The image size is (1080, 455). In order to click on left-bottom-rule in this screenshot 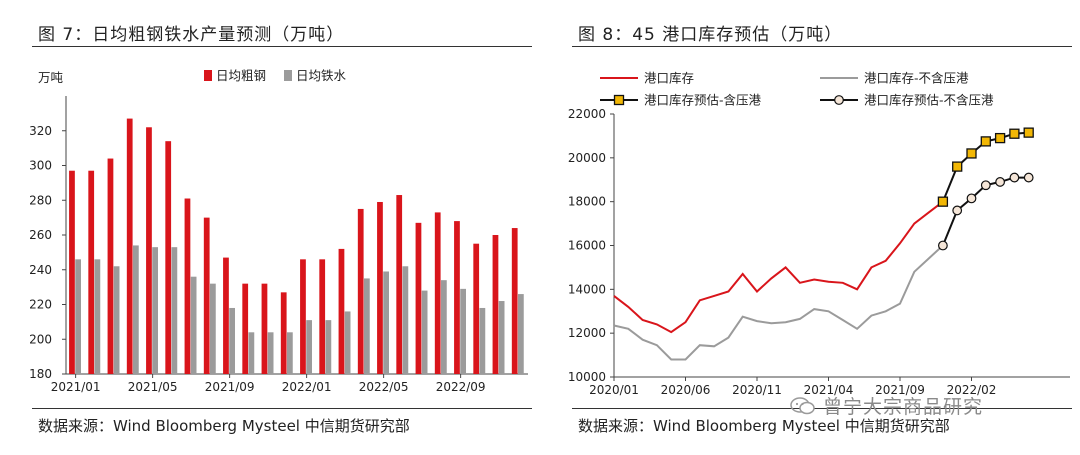, I will do `click(282, 408)`.